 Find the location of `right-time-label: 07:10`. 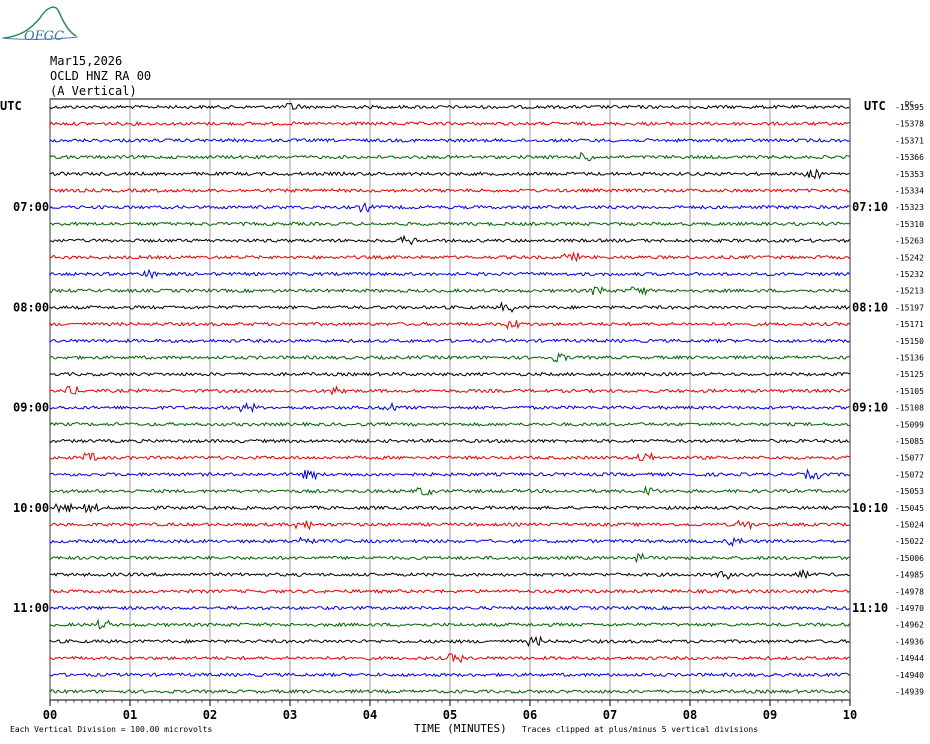

right-time-label: 07:10 is located at coordinates (870, 207).